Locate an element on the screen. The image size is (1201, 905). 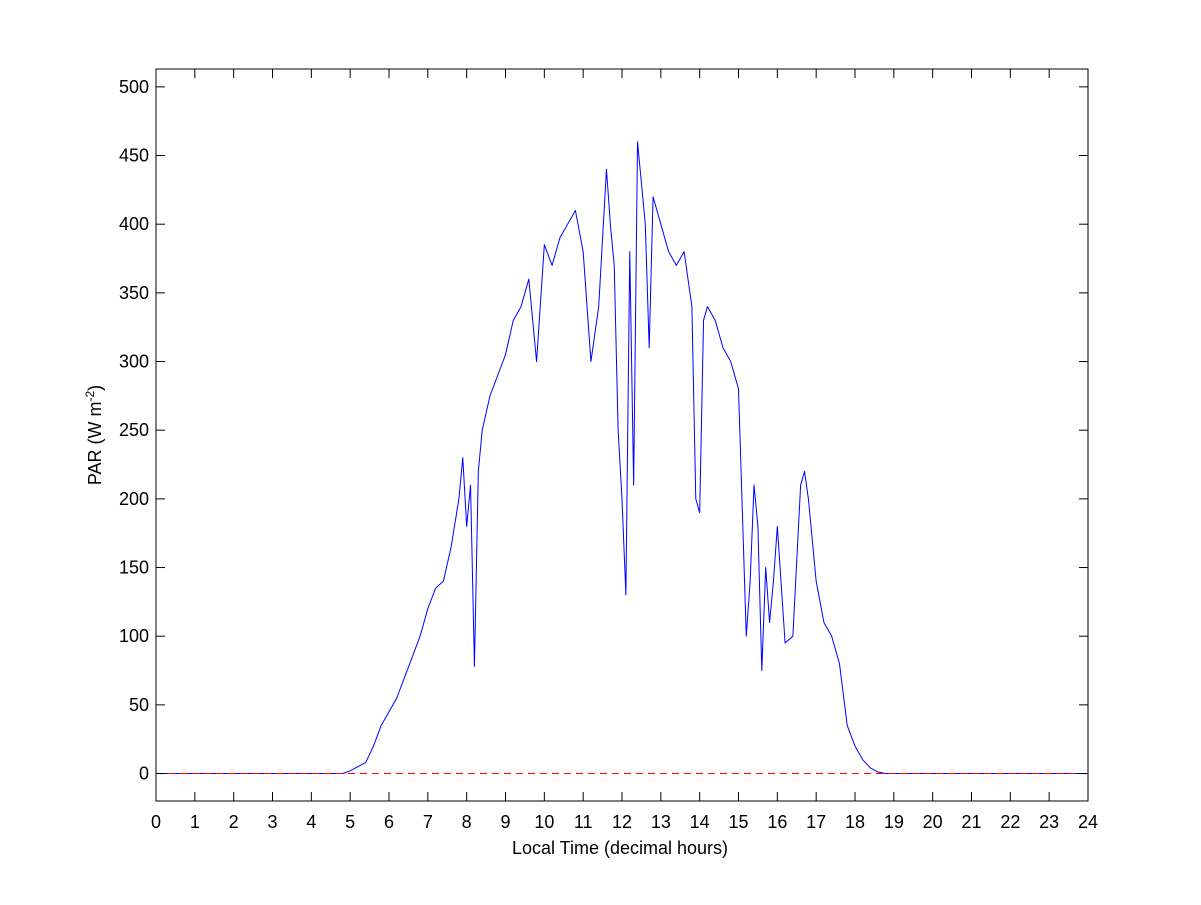
x-tick-label: 14 is located at coordinates (700, 822).